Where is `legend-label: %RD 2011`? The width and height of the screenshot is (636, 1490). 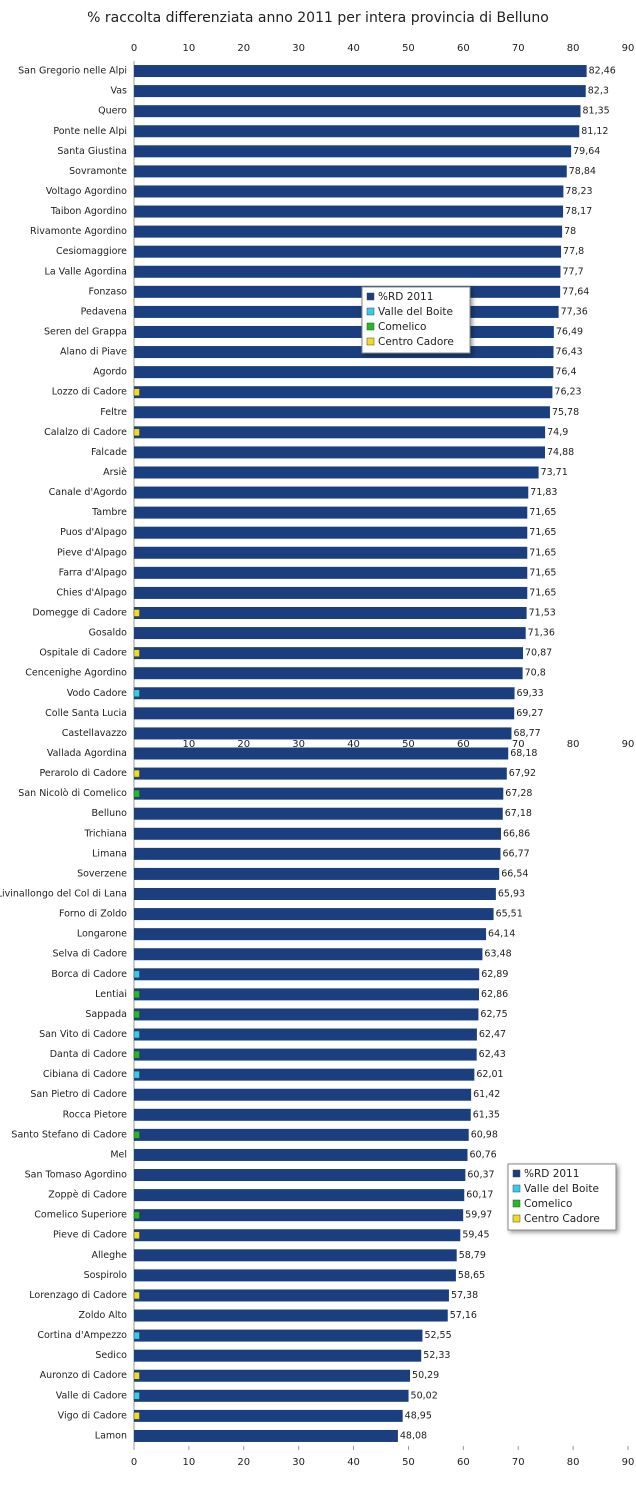 legend-label: %RD 2011 is located at coordinates (405, 297).